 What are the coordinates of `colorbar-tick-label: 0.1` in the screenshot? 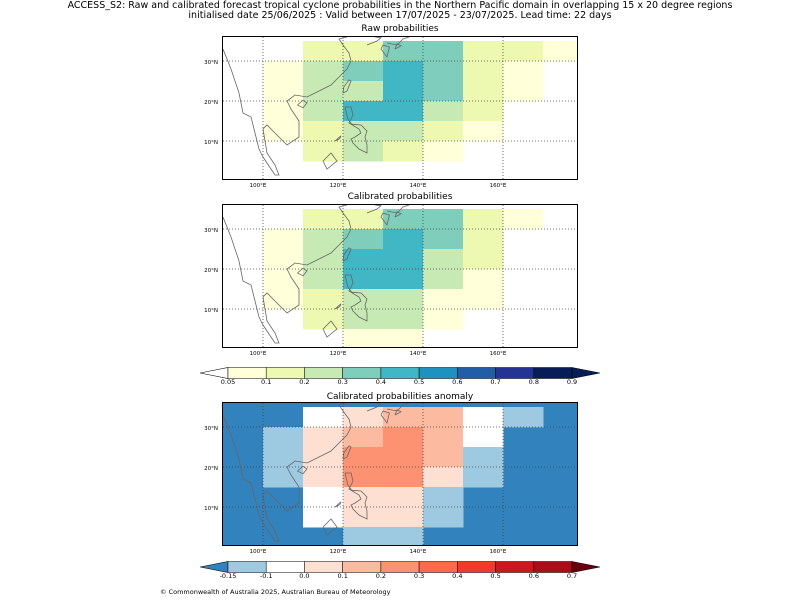 It's located at (266, 382).